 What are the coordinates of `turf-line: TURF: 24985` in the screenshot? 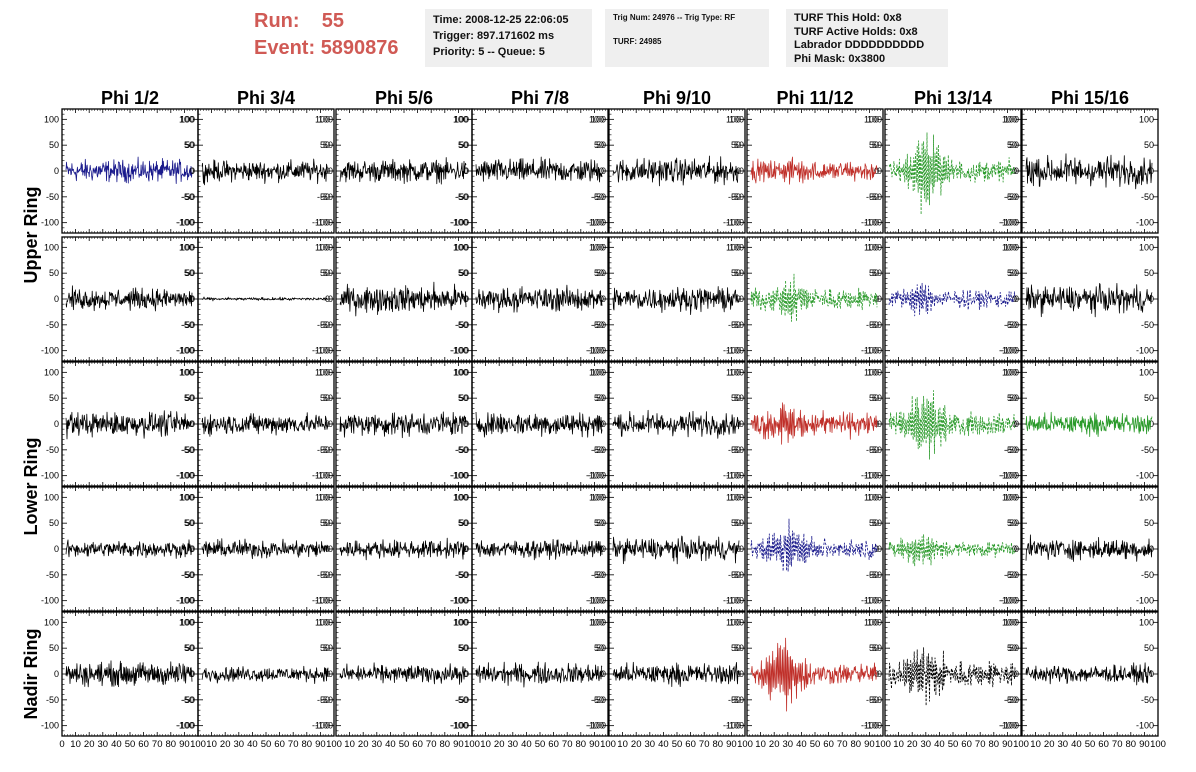 It's located at (637, 41).